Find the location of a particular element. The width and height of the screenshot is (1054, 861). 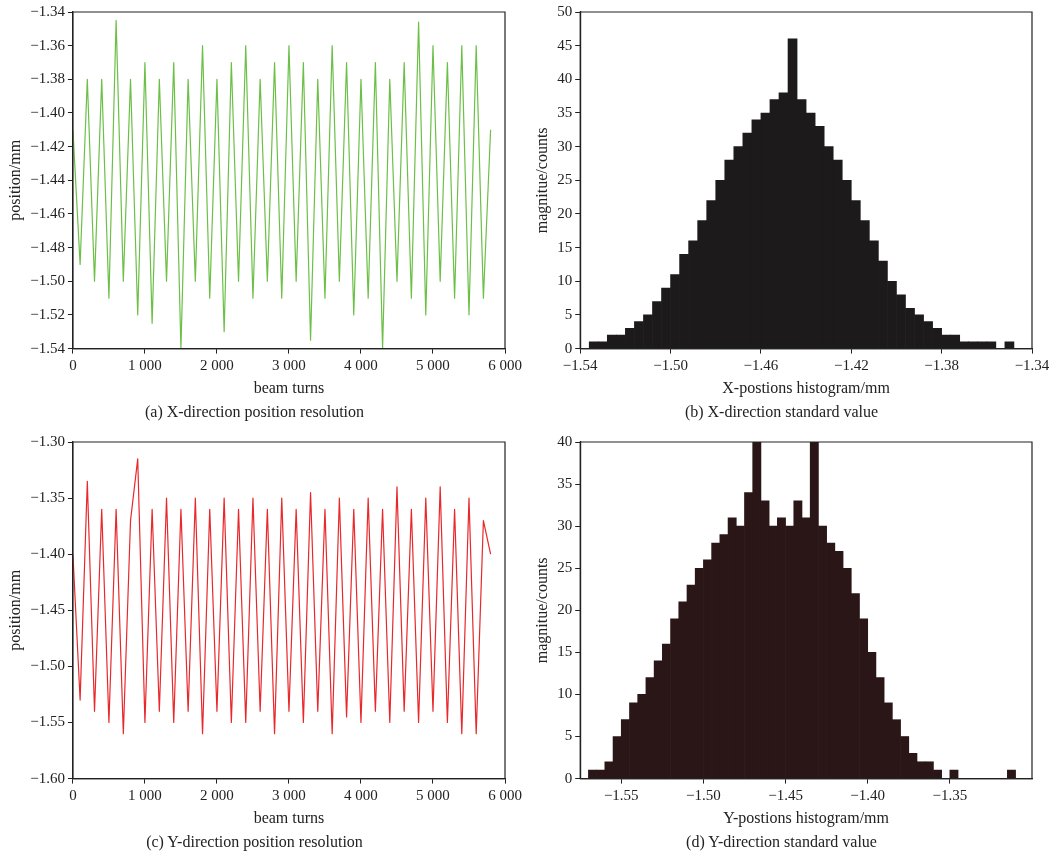

x-tick-label: −1.55 is located at coordinates (621, 794).